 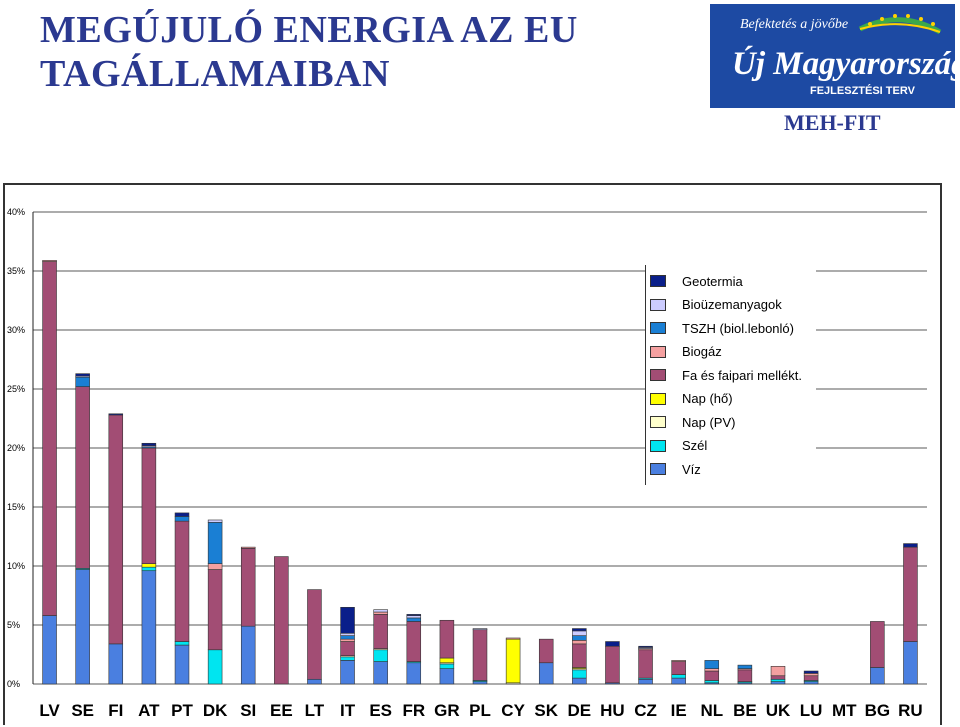 I want to click on y-tick-label: 5%, so click(x=13, y=625).